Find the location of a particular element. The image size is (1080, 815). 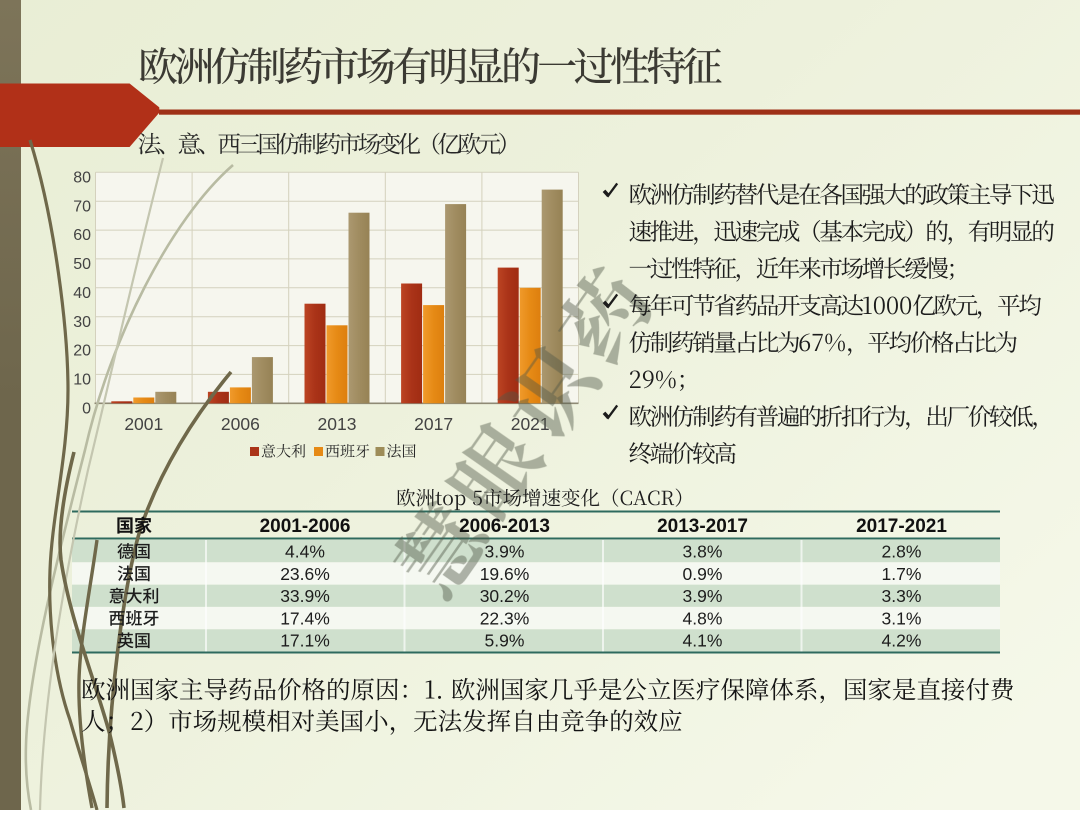

svg-text: 60 is located at coordinates (82, 235).